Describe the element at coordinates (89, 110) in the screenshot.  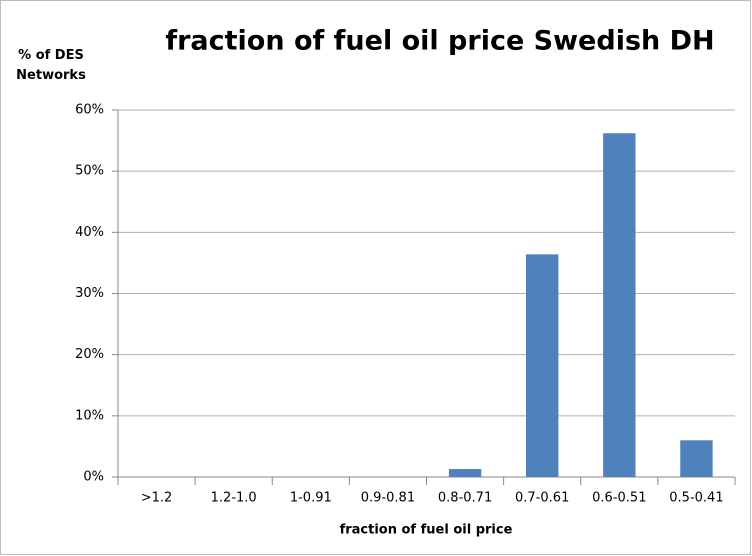
I see `y-tick-label: 60%` at that location.